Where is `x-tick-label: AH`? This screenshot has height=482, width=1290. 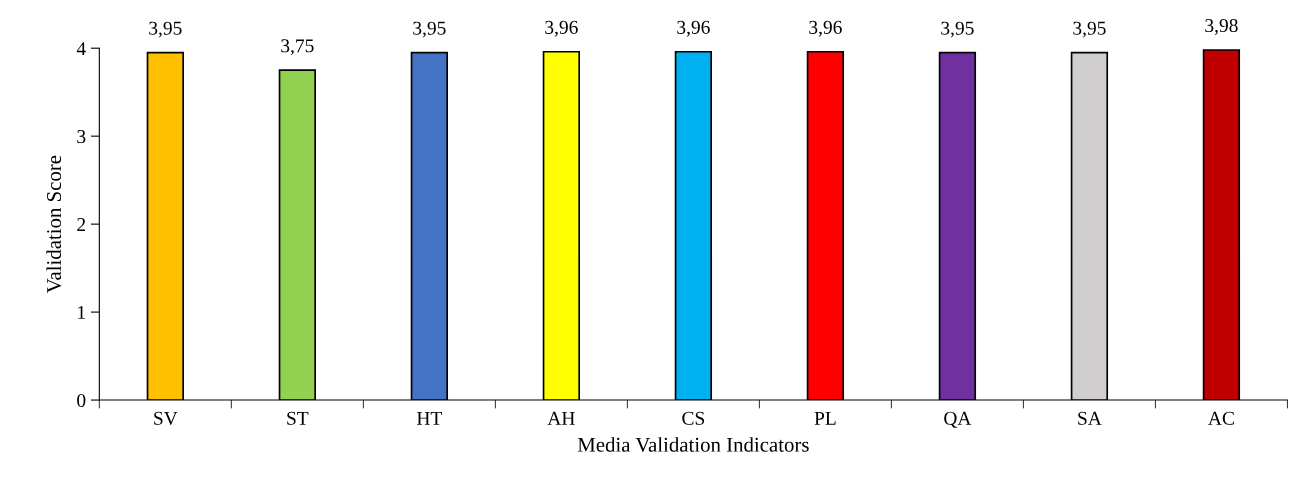
x-tick-label: AH is located at coordinates (561, 418).